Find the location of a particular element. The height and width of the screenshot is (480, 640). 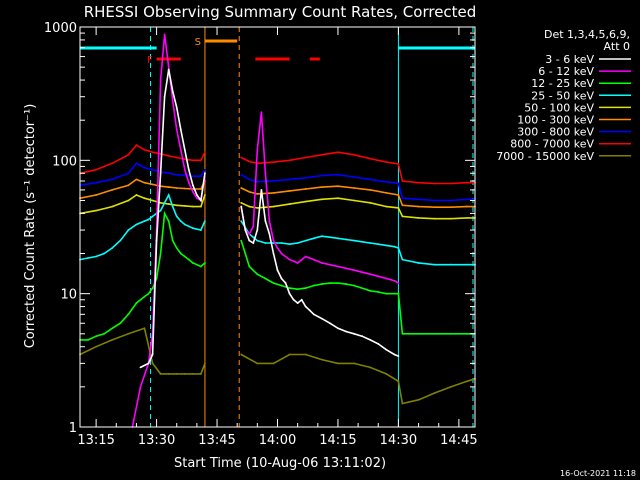

series-line-800-7000-keV is located at coordinates (277, 164).